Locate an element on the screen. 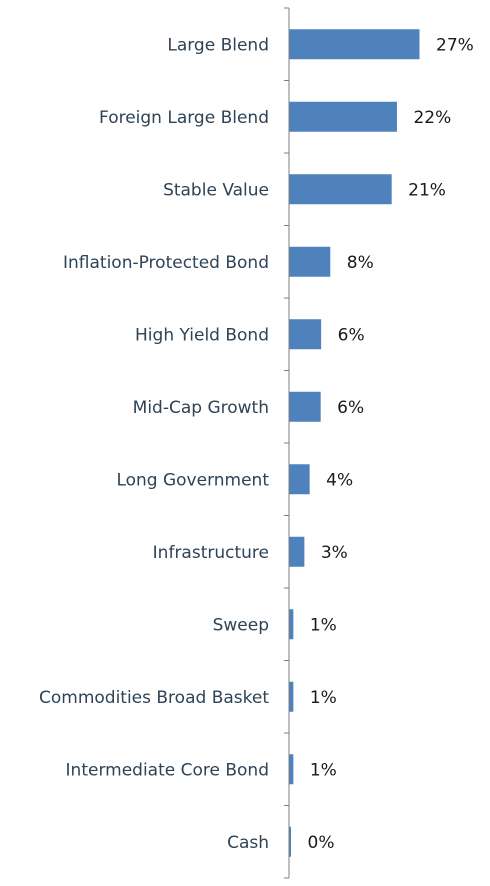 This screenshot has height=886, width=490. category-label: Sweep is located at coordinates (241, 625).